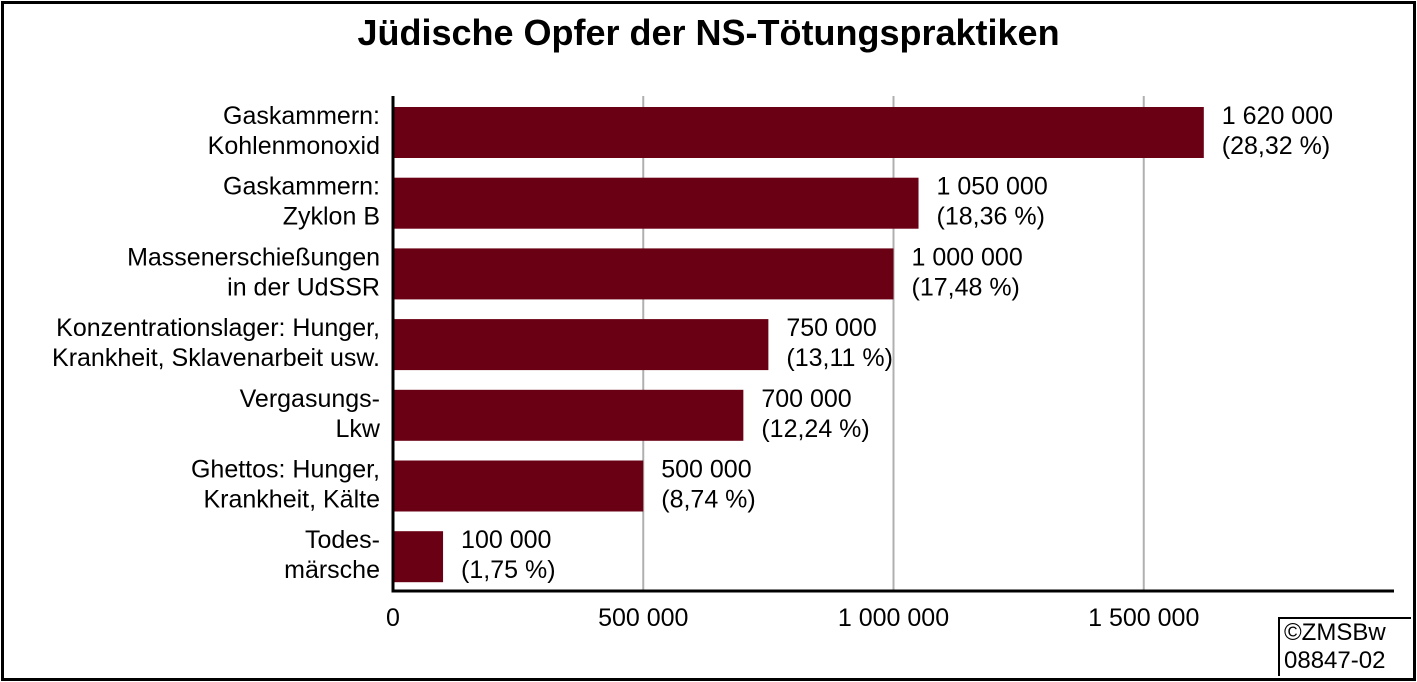 The width and height of the screenshot is (1417, 682). What do you see at coordinates (643, 618) in the screenshot?
I see `x-tick-label: 500 000` at bounding box center [643, 618].